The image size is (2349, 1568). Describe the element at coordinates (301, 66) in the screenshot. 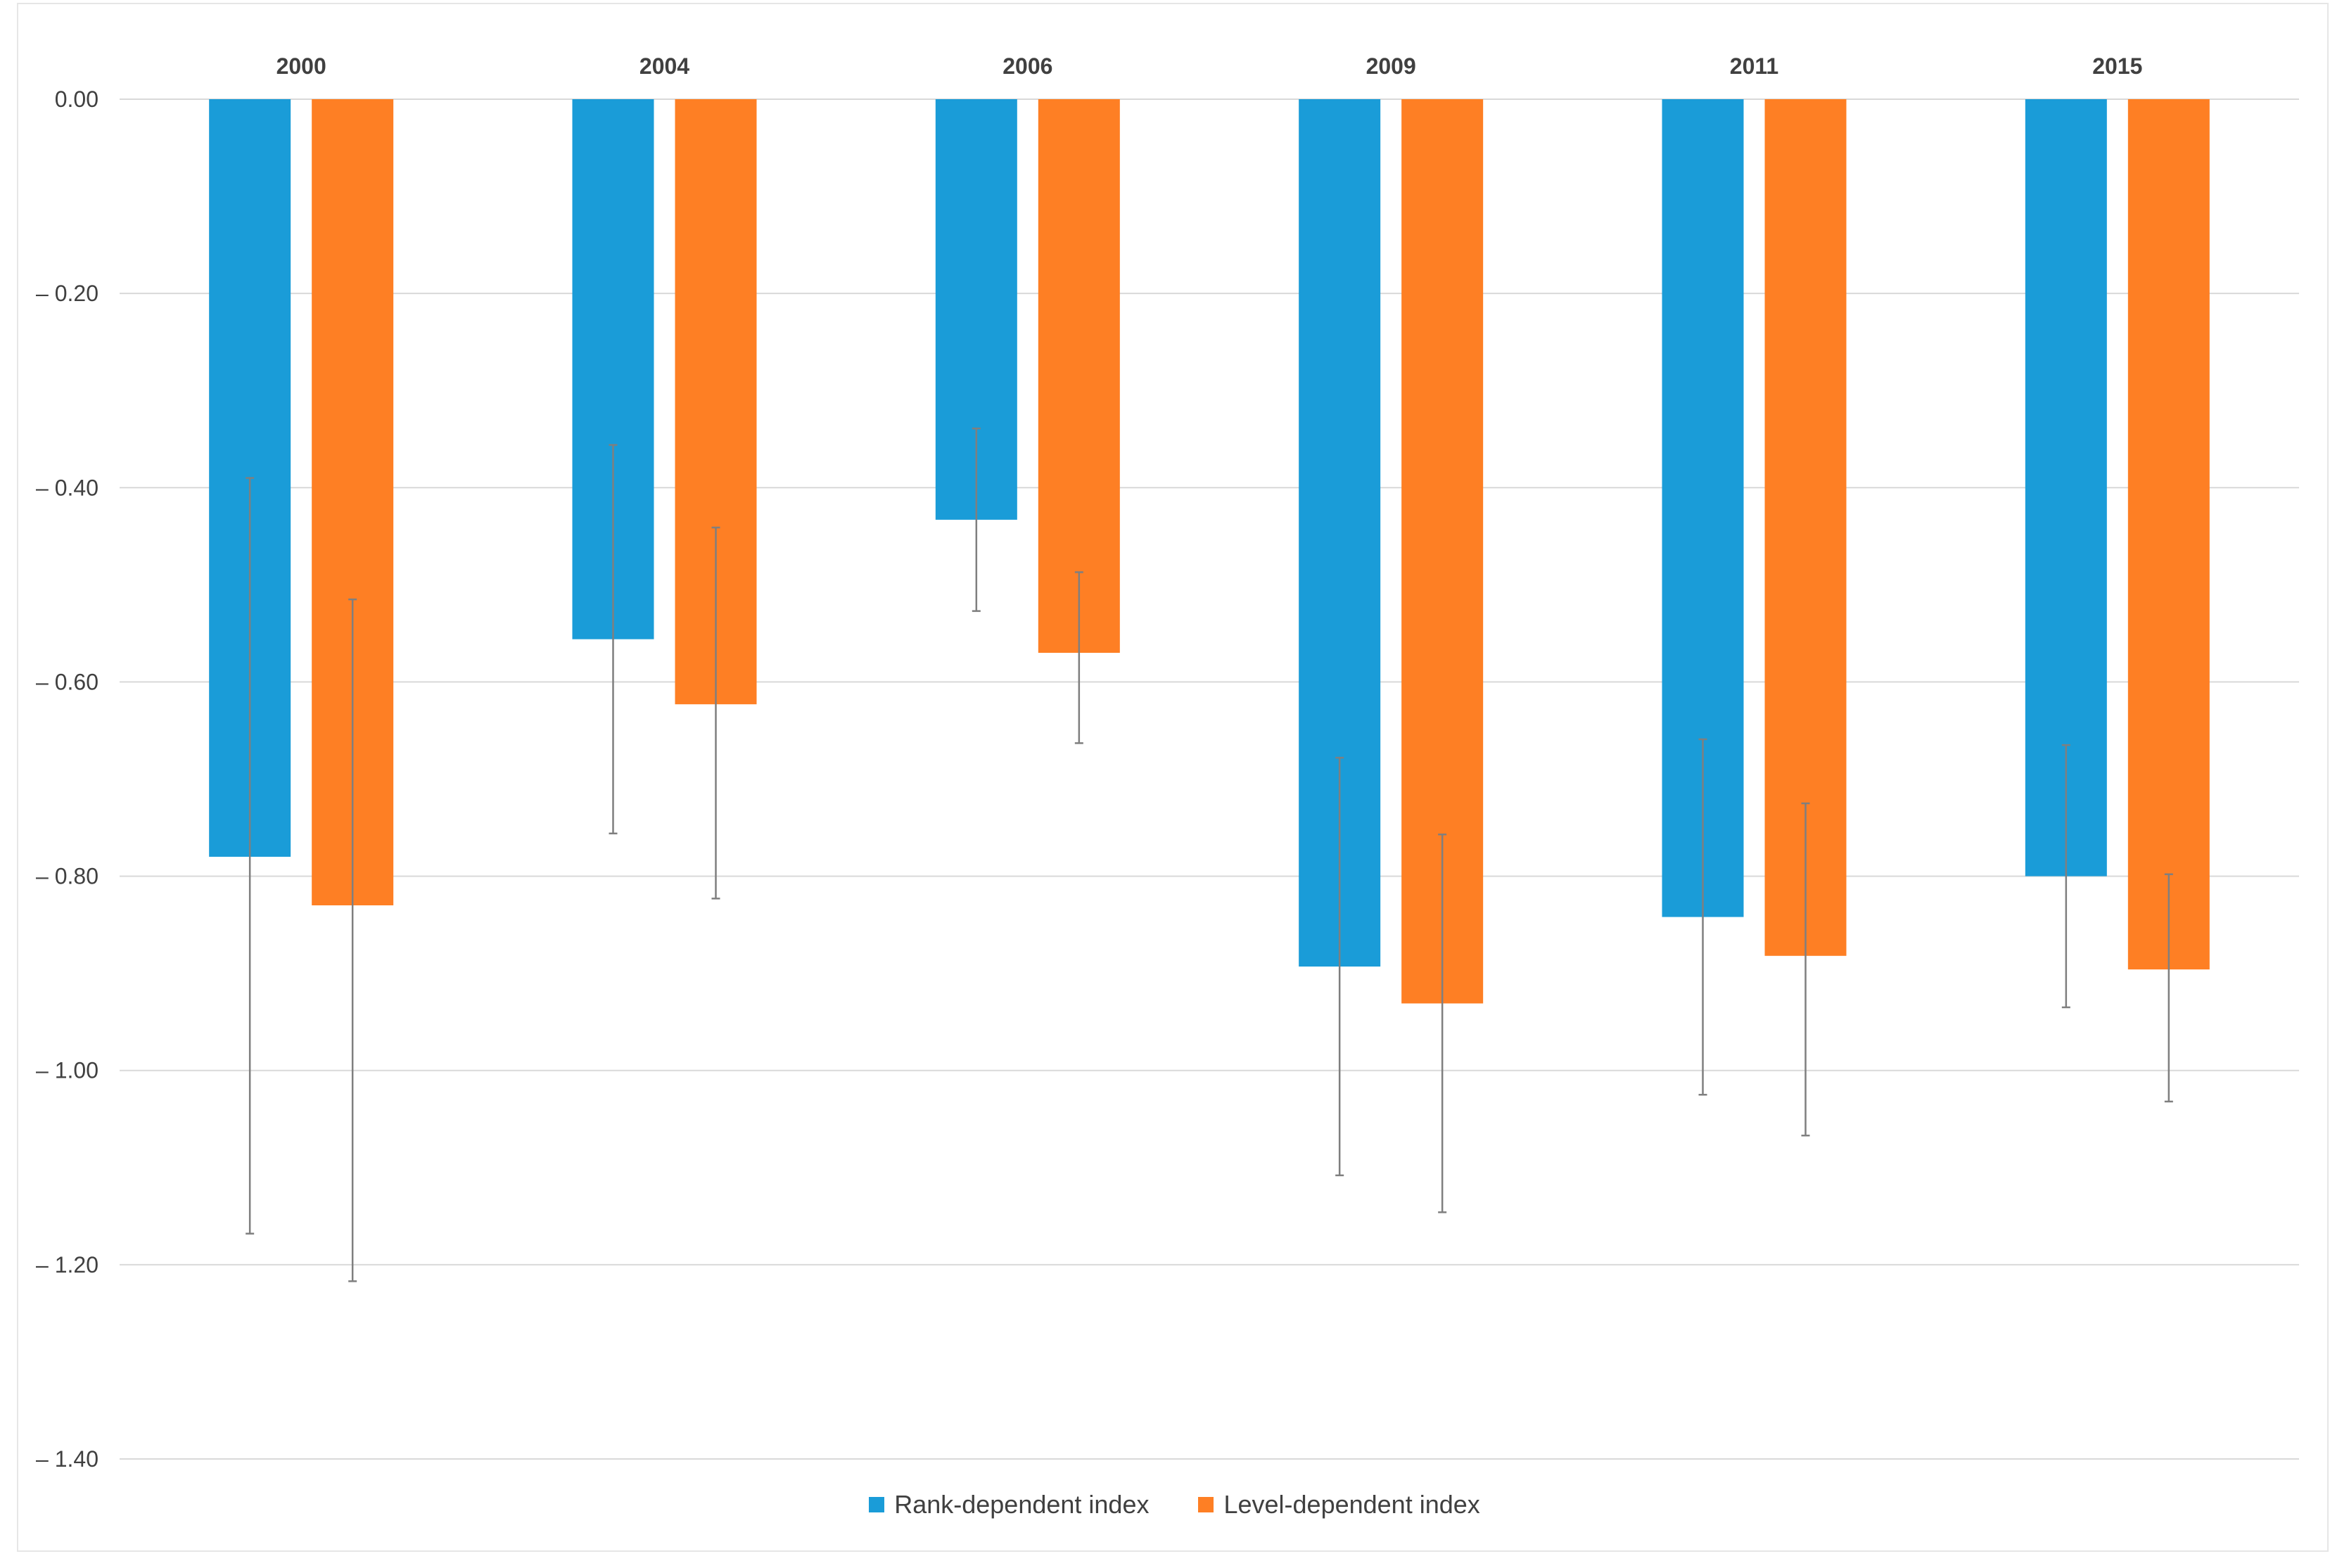

I see `category-label: 2000` at that location.